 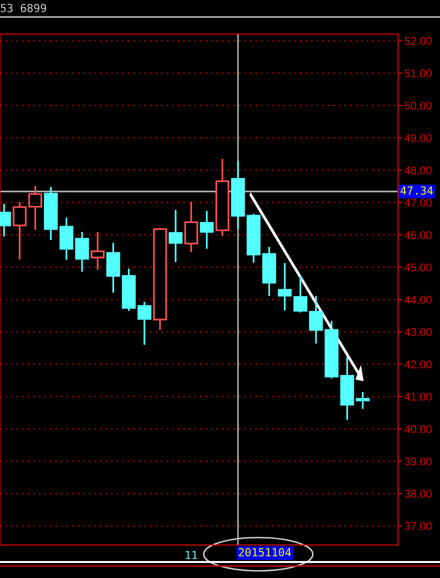 What do you see at coordinates (418, 202) in the screenshot?
I see `y-tick-label: 47.00` at bounding box center [418, 202].